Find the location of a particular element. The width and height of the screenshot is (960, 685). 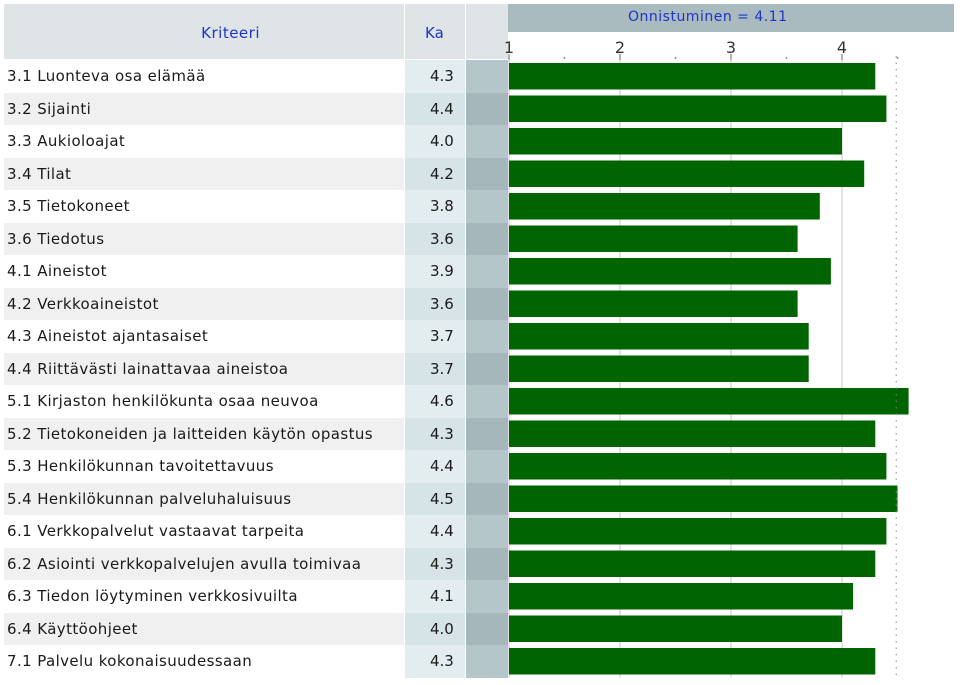

criterion-label: 5.4 Henkilökunnan palveluhaluisuus is located at coordinates (204, 498).